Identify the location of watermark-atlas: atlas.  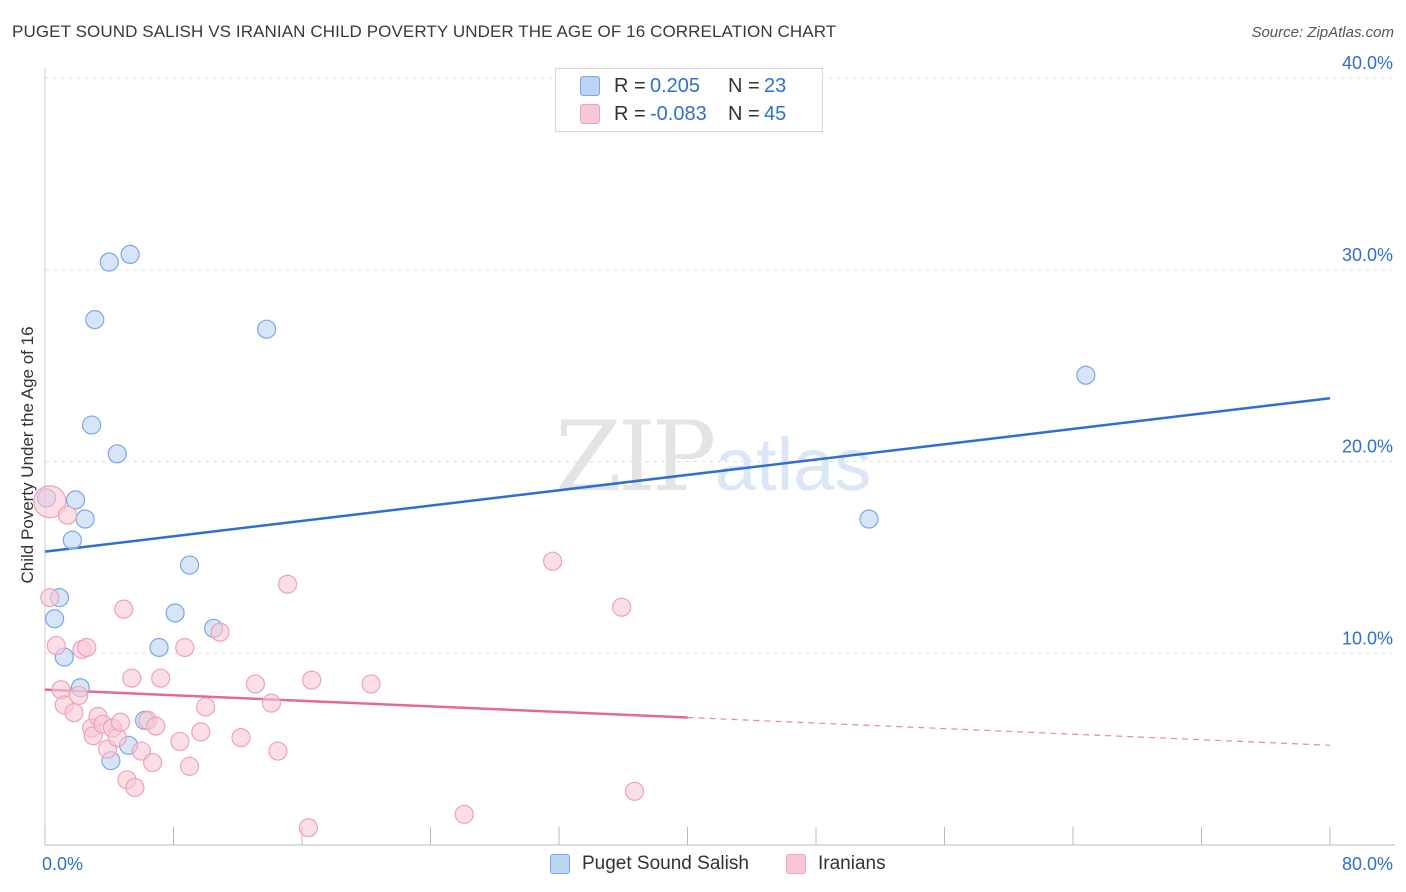
(793, 464).